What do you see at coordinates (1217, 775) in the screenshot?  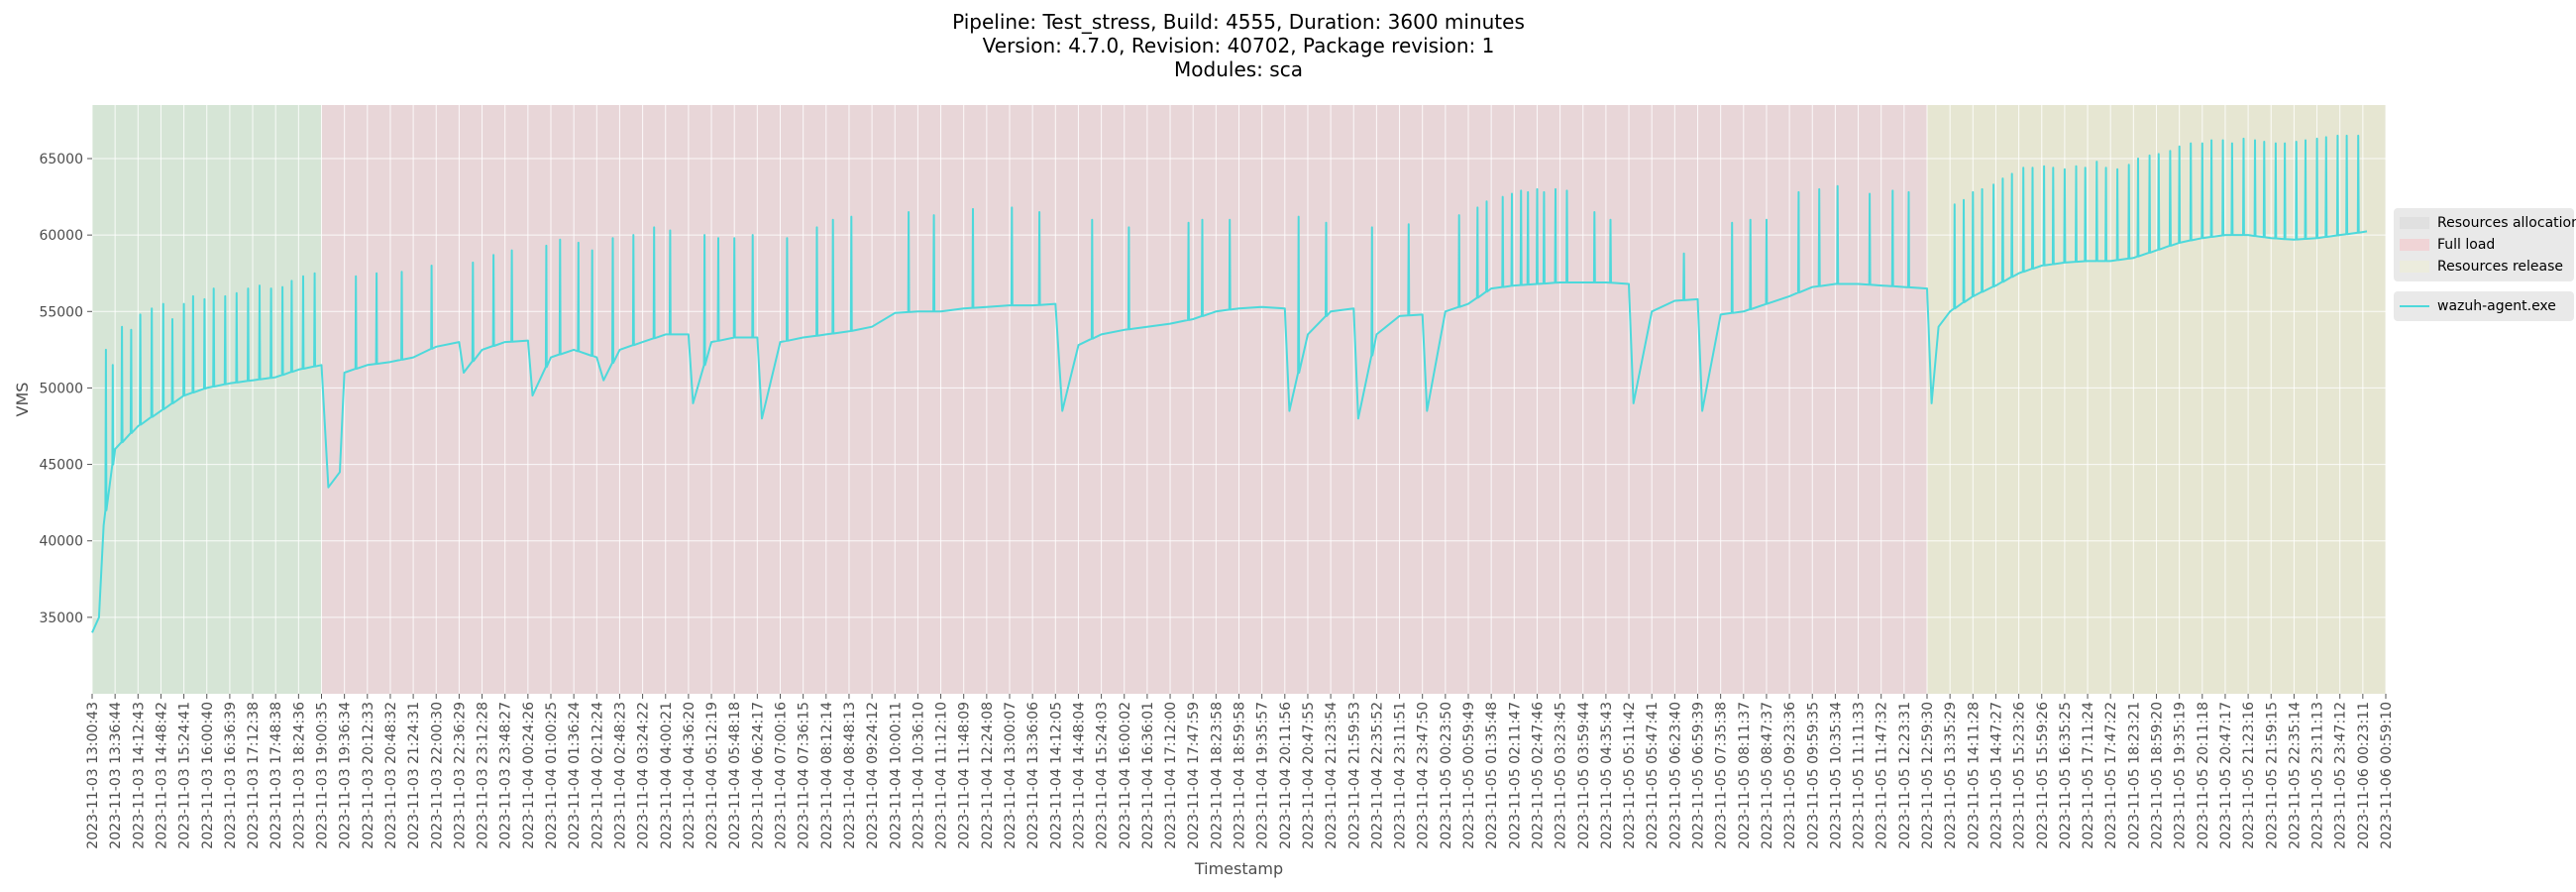 I see `x-tick-label: 2023-11-04 18:23:58` at bounding box center [1217, 775].